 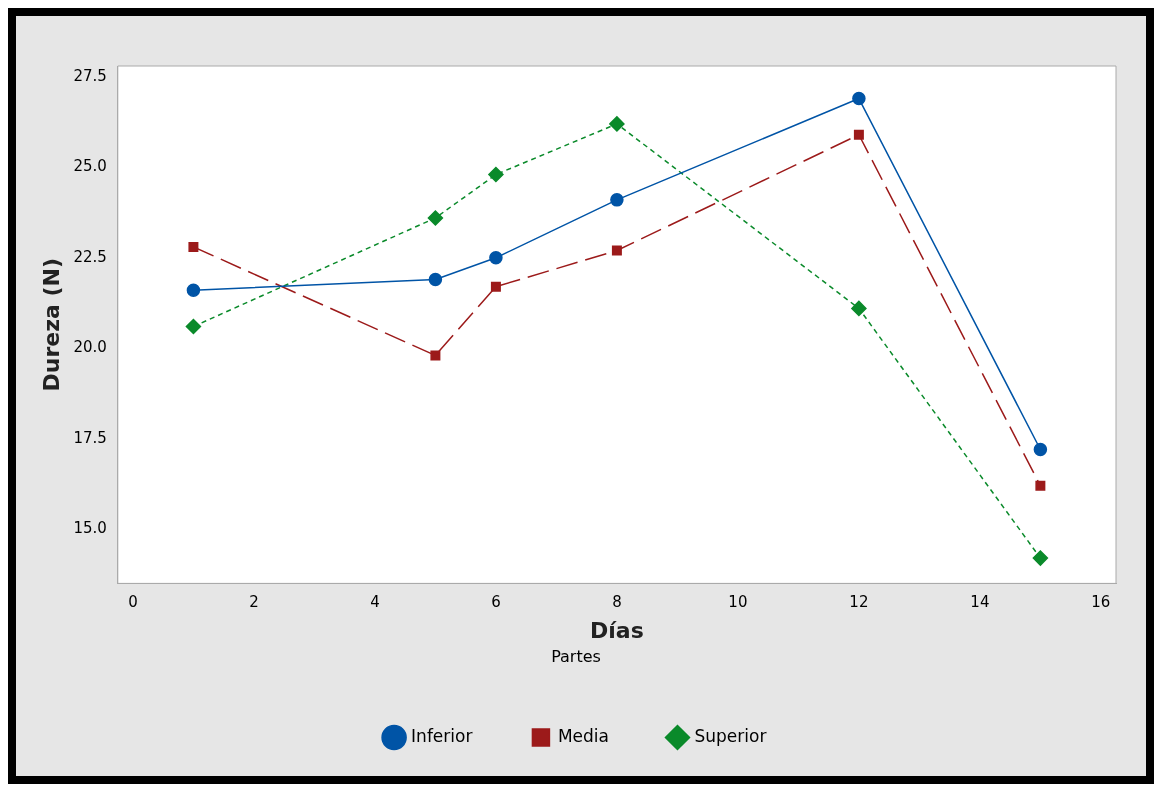 What do you see at coordinates (730, 735) in the screenshot?
I see `legend-label: Superior` at bounding box center [730, 735].